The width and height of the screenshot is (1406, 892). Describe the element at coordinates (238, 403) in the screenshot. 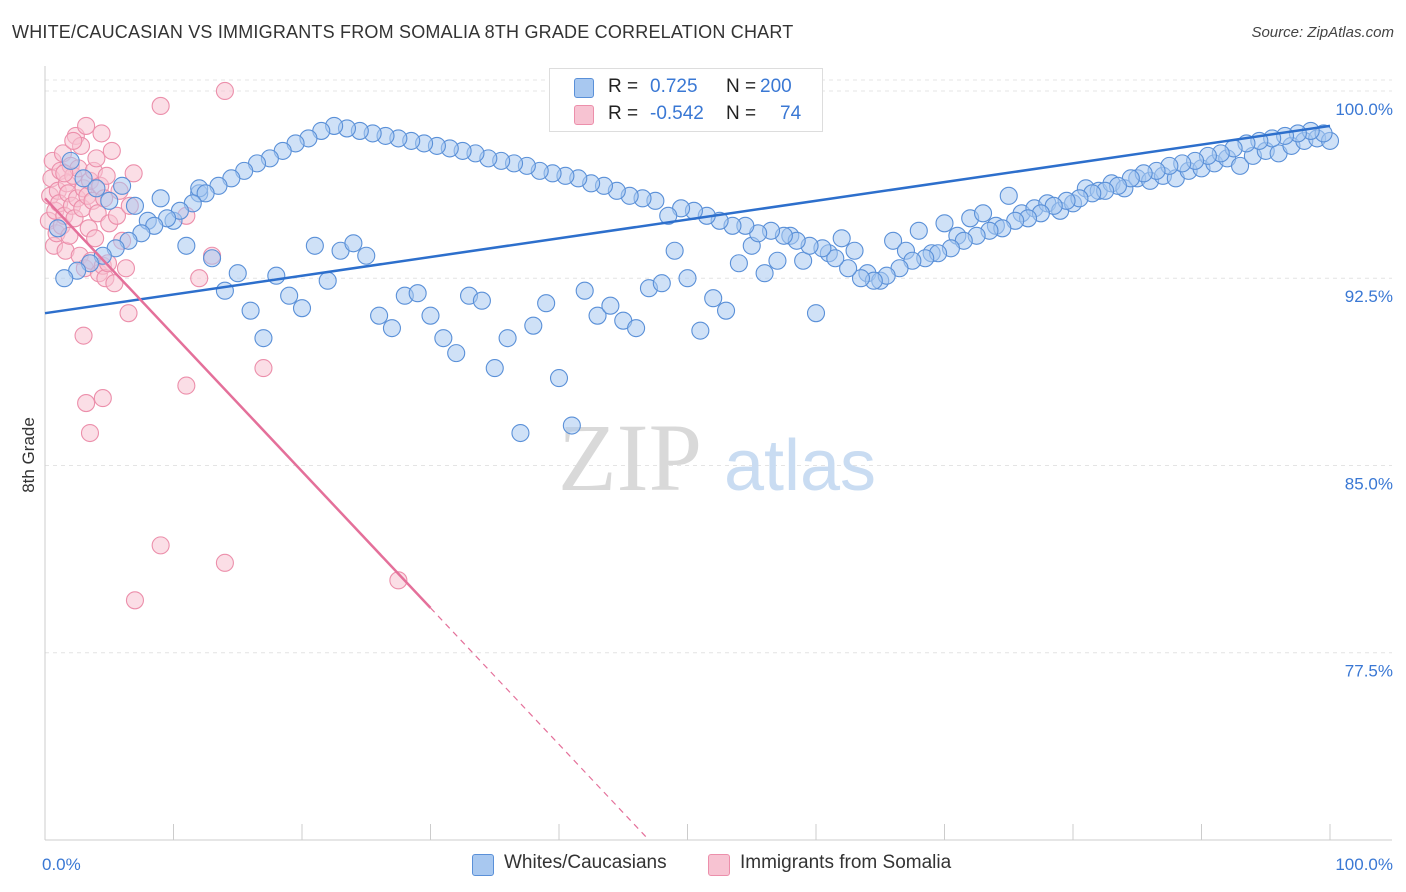

I see `trend-line` at that location.